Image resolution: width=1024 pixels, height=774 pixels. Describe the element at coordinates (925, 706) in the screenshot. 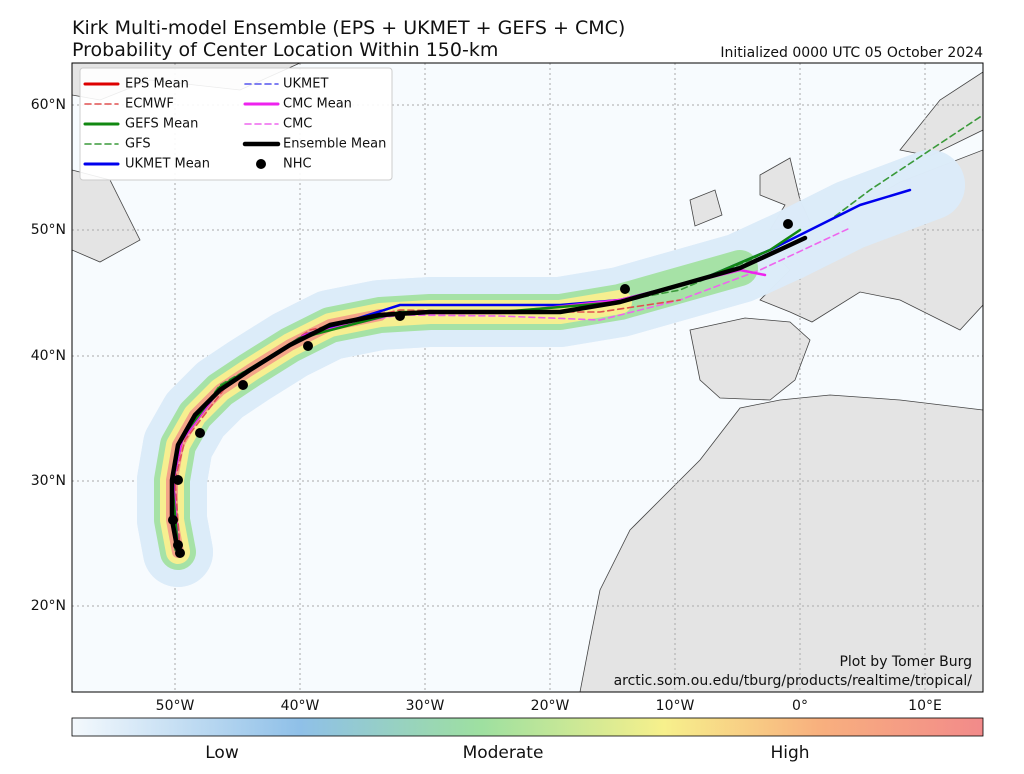

I see `lon-label: 10°E` at that location.